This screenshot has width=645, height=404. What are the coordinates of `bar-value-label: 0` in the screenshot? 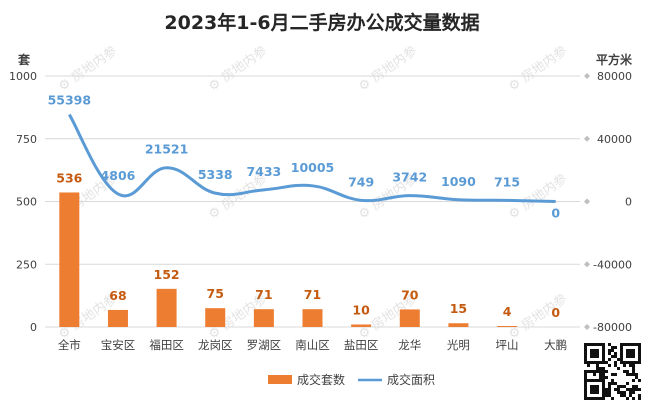 It's located at (555, 312).